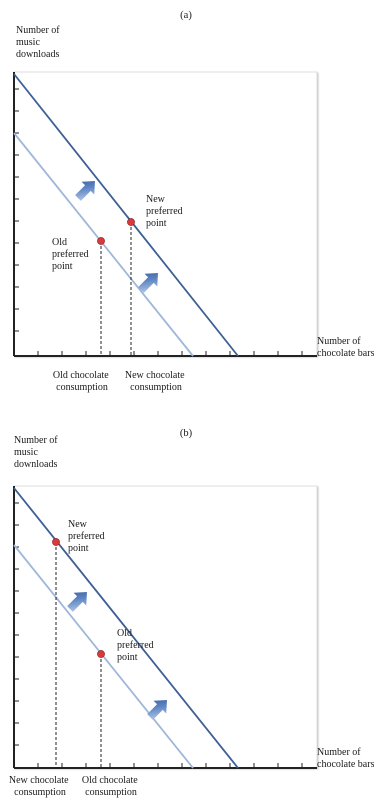 Image resolution: width=374 pixels, height=800 pixels. Describe the element at coordinates (40, 786) in the screenshot. I see `panel-b-new-consumption-label: New chocolate consumption` at that location.